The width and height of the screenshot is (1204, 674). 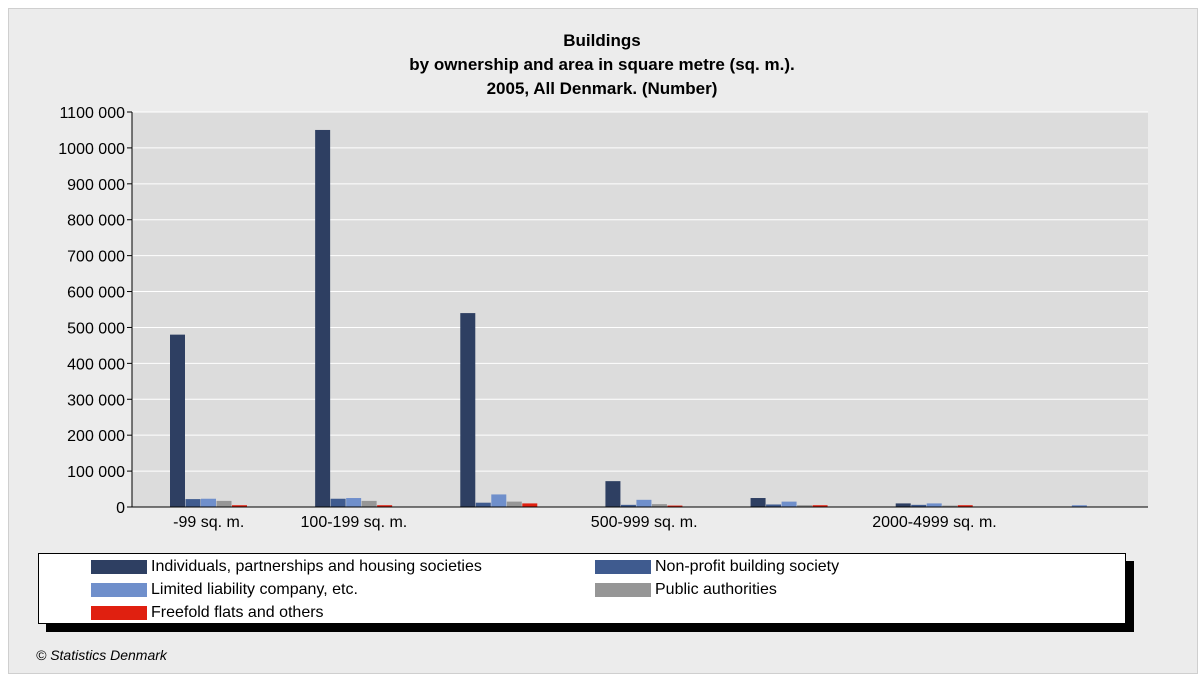 What do you see at coordinates (623, 590) in the screenshot?
I see `legend-swatch-public-authorities` at bounding box center [623, 590].